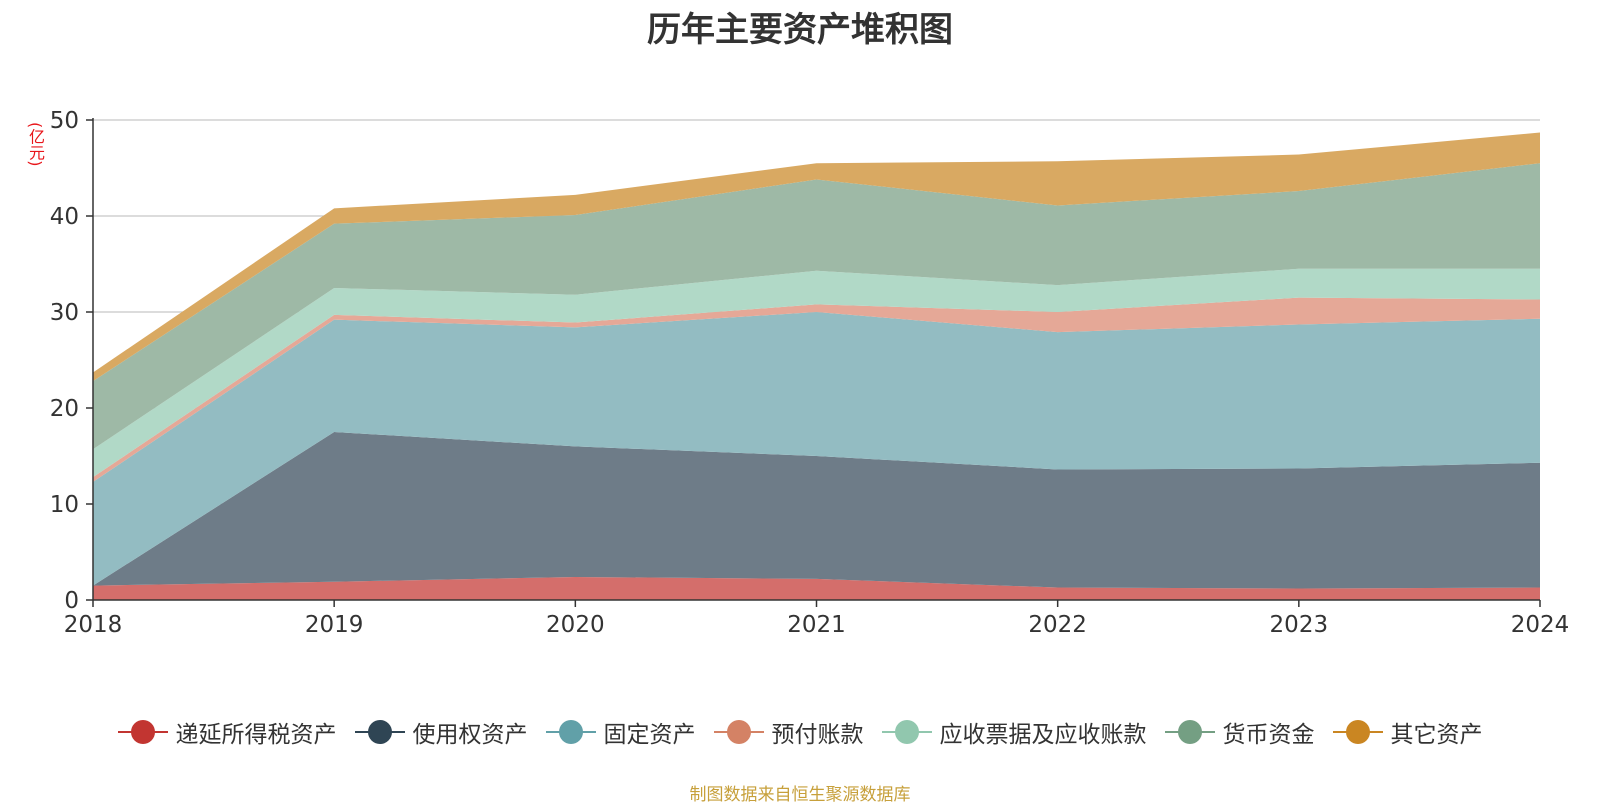 Image resolution: width=1600 pixels, height=805 pixels. What do you see at coordinates (649, 735) in the screenshot?
I see `legend-label: 固定资产` at bounding box center [649, 735].